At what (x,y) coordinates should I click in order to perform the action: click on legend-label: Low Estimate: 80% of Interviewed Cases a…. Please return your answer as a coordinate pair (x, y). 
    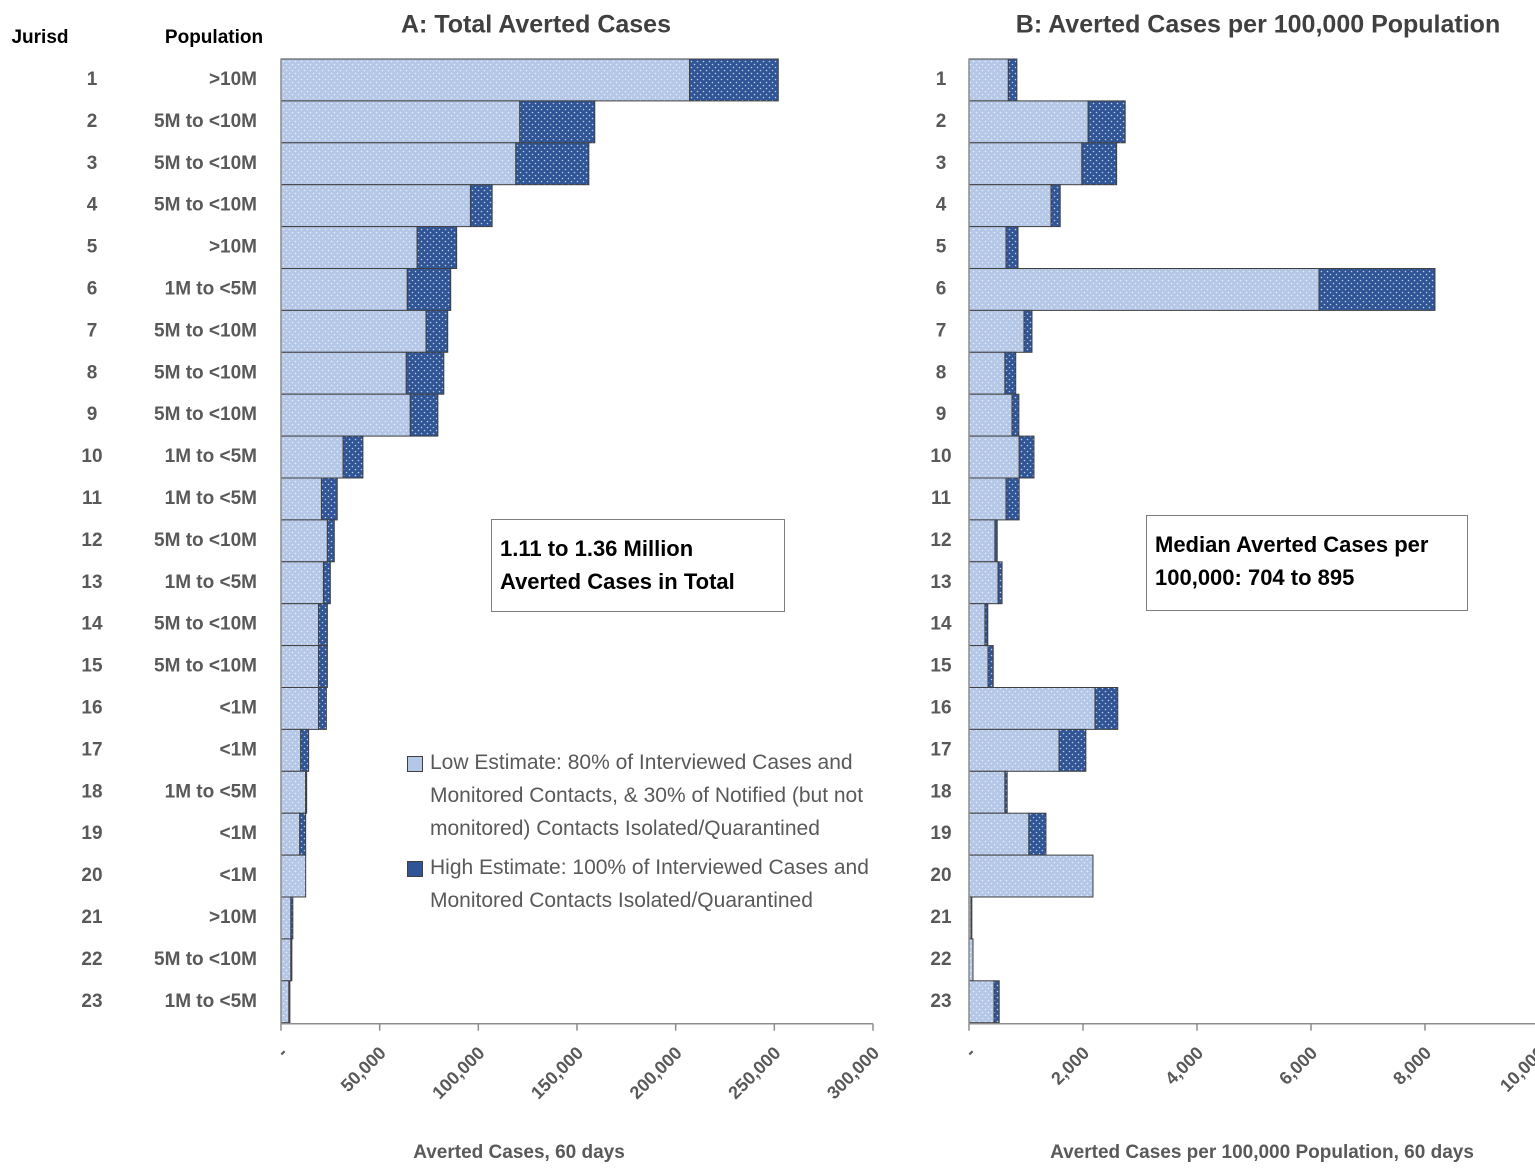
    Looking at the image, I should click on (647, 795).